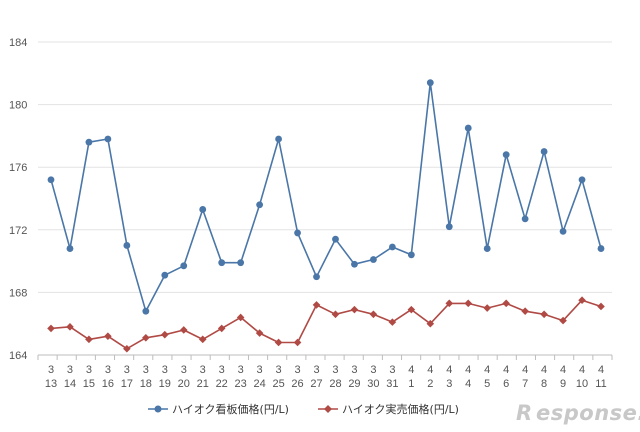 The width and height of the screenshot is (640, 432). Describe the element at coordinates (18, 168) in the screenshot. I see `y-tick-label-176: 176` at that location.